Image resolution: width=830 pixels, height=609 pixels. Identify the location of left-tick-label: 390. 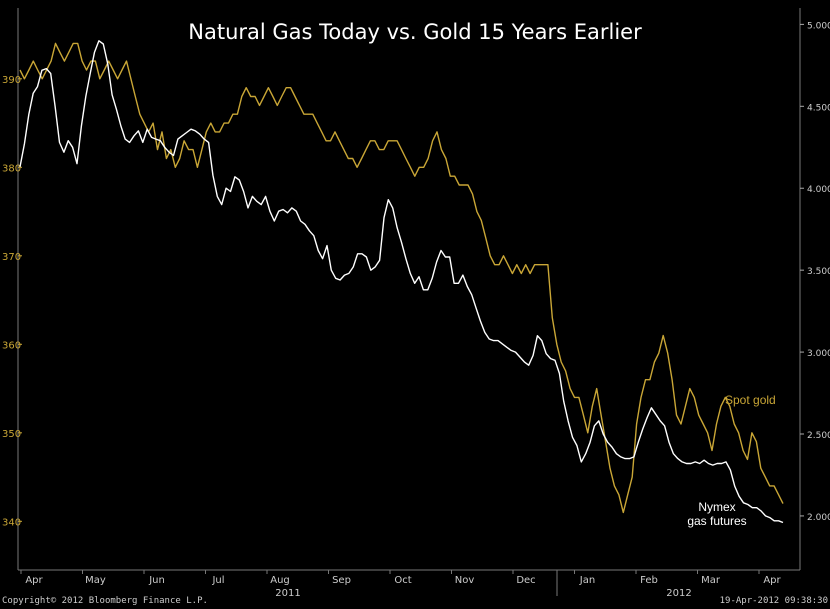
(11, 80).